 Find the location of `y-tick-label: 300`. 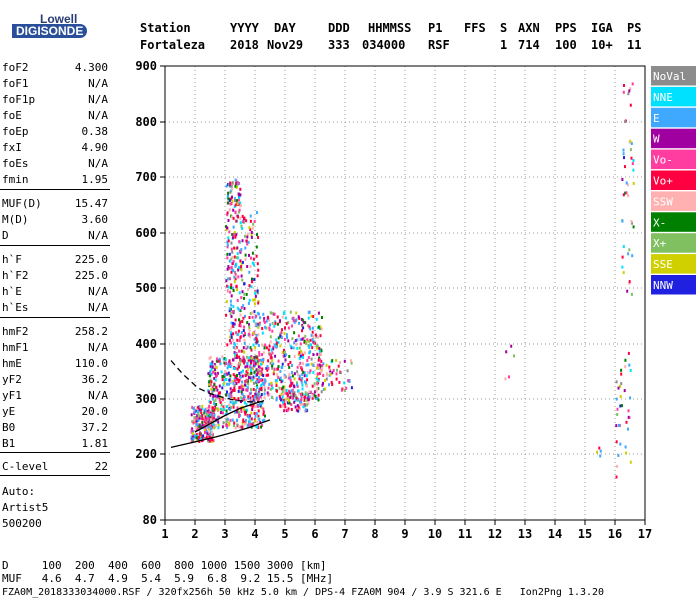

y-tick-label: 300 is located at coordinates (146, 399).